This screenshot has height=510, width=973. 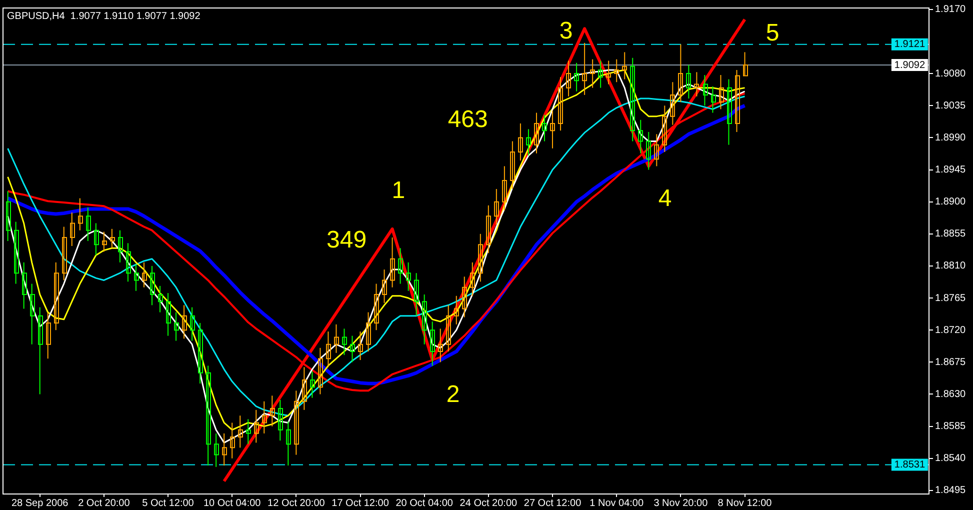 I want to click on x-tick-label: 3 Nov 20:00, so click(x=681, y=503).